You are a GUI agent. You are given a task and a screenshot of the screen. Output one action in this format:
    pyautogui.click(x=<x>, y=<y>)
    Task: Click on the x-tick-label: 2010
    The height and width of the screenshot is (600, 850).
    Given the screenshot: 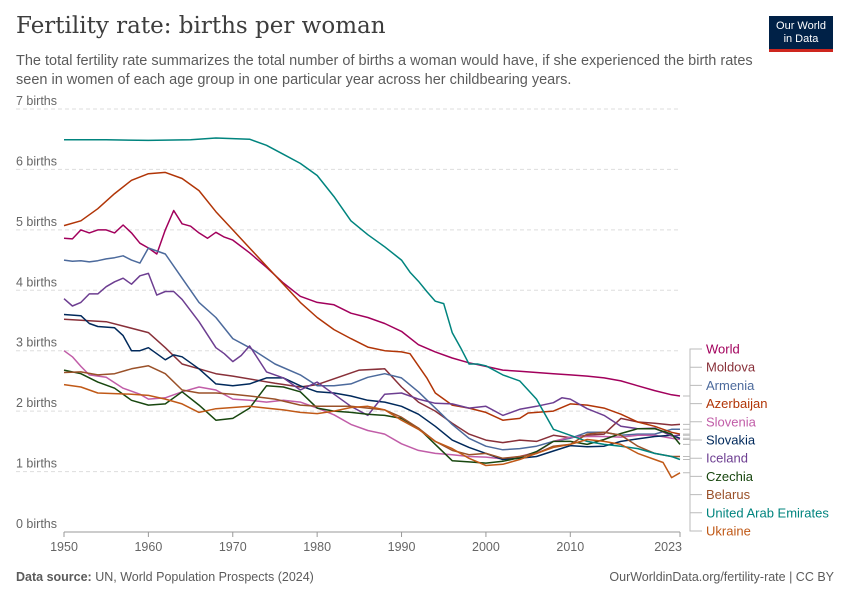 What is the action you would take?
    pyautogui.click(x=570, y=547)
    